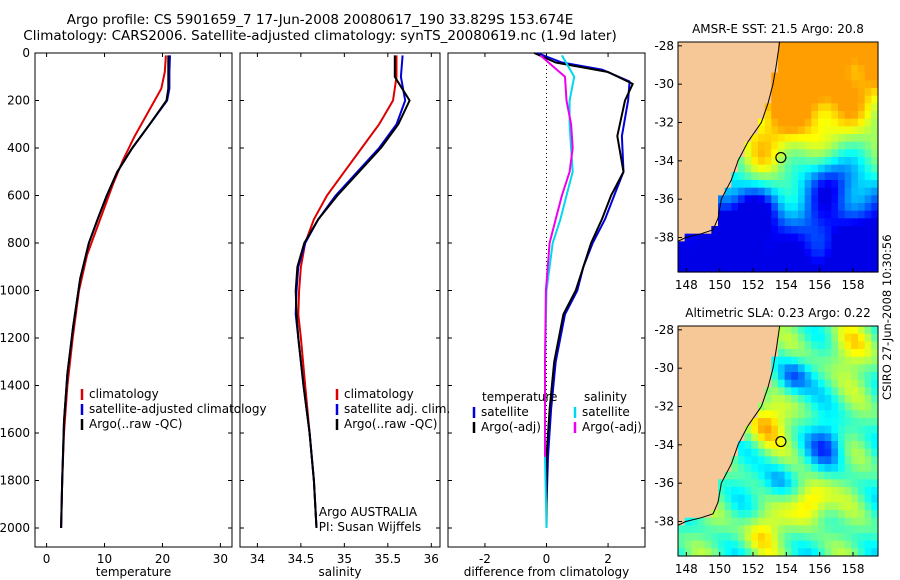 The image size is (900, 580). I want to click on temperature-legend-label: climatology, so click(124, 394).